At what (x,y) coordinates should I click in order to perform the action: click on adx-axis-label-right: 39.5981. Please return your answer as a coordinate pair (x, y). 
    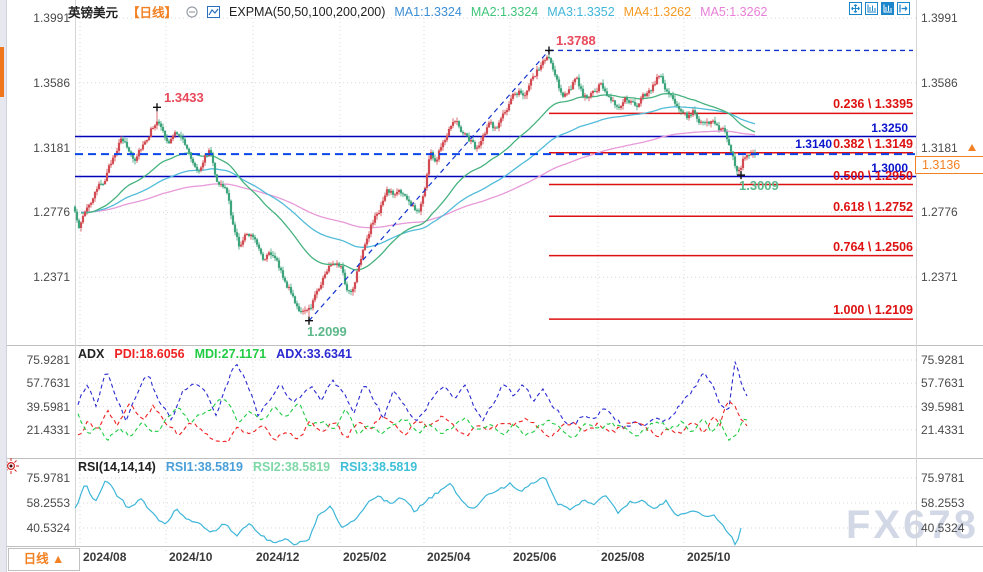
    Looking at the image, I should click on (943, 406).